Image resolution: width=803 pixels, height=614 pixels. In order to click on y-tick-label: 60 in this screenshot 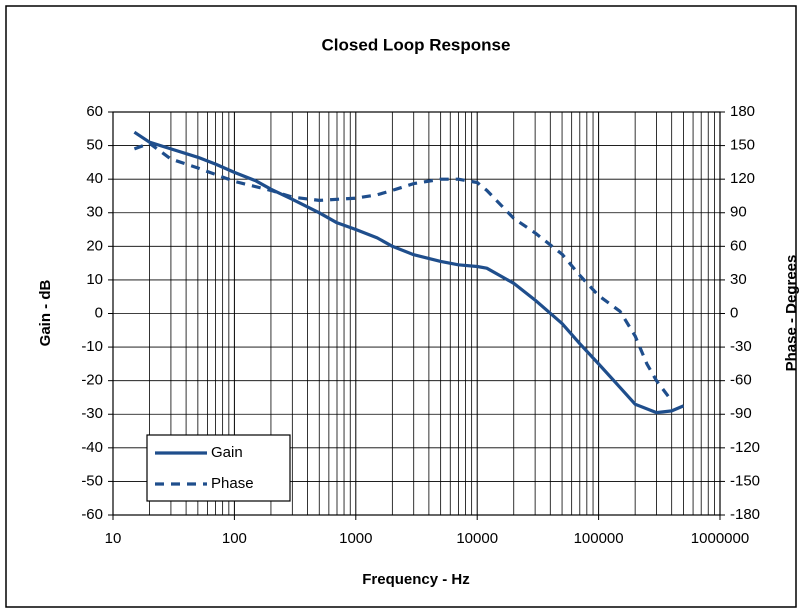, I will do `click(94, 111)`.